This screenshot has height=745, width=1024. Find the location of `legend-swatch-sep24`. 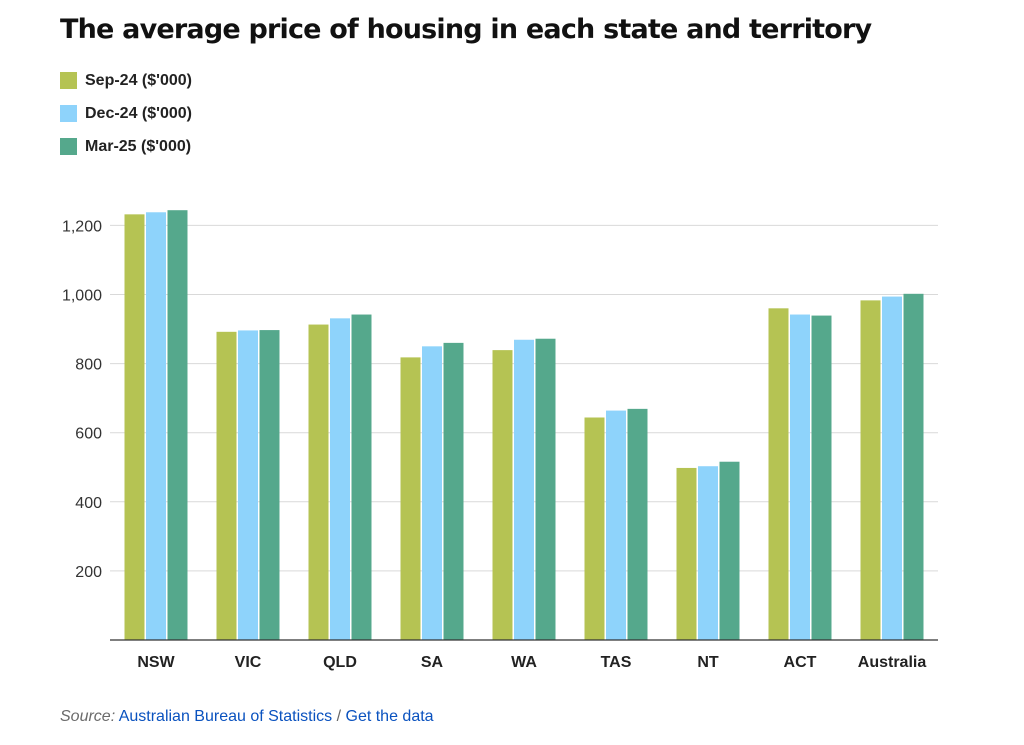

legend-swatch-sep24 is located at coordinates (68, 80).